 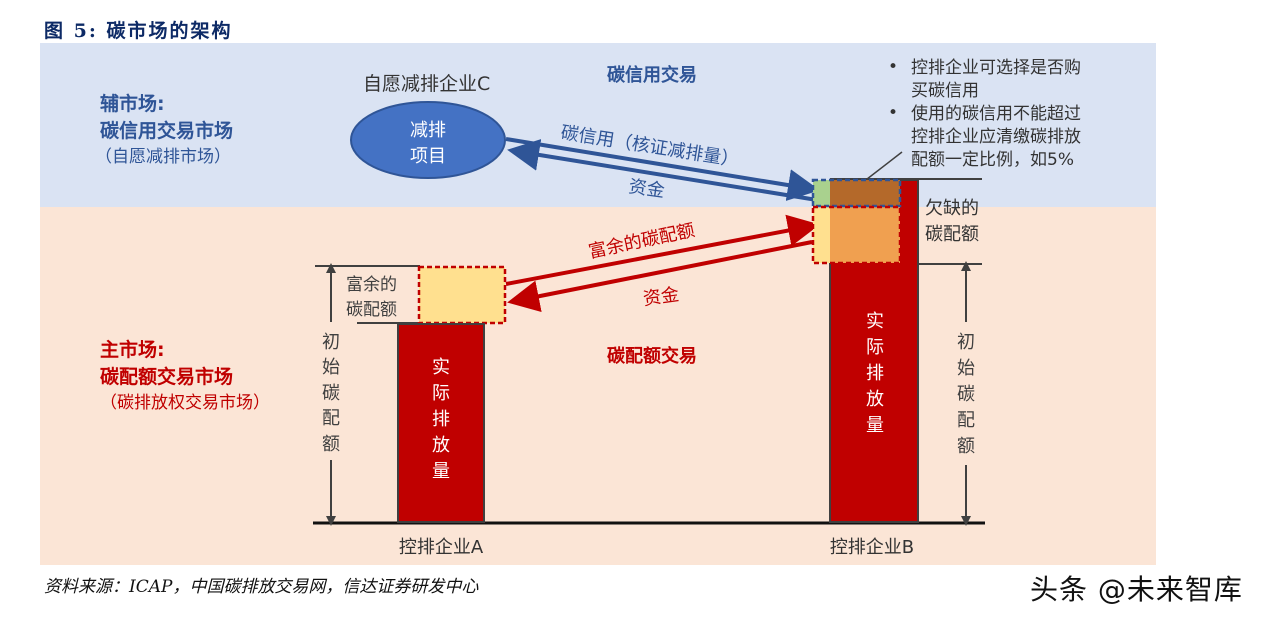 What do you see at coordinates (821, 235) in the screenshot?
I see `b-deficit-yellow` at bounding box center [821, 235].